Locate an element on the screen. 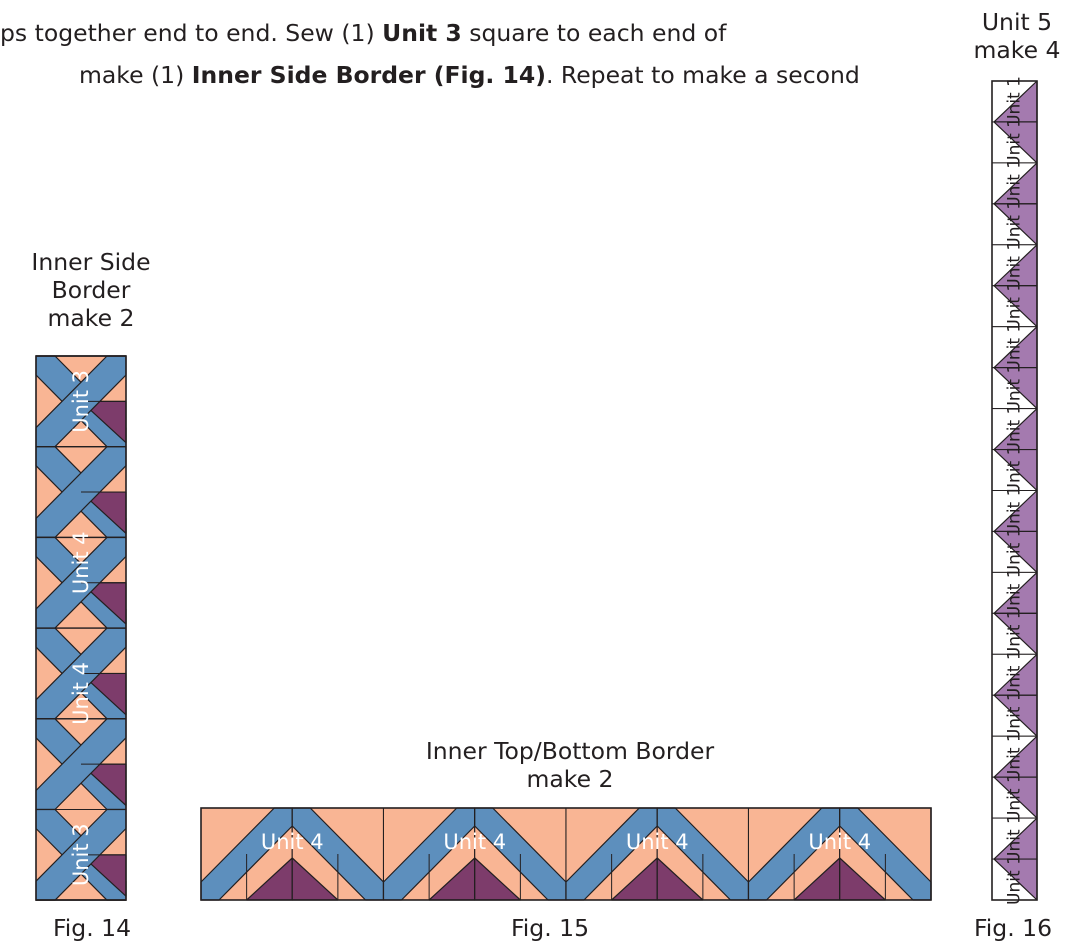 This screenshot has height=950, width=1081. instruction-bold-inner-side-border: Inner Side Border (Fig. 14) is located at coordinates (368, 75).